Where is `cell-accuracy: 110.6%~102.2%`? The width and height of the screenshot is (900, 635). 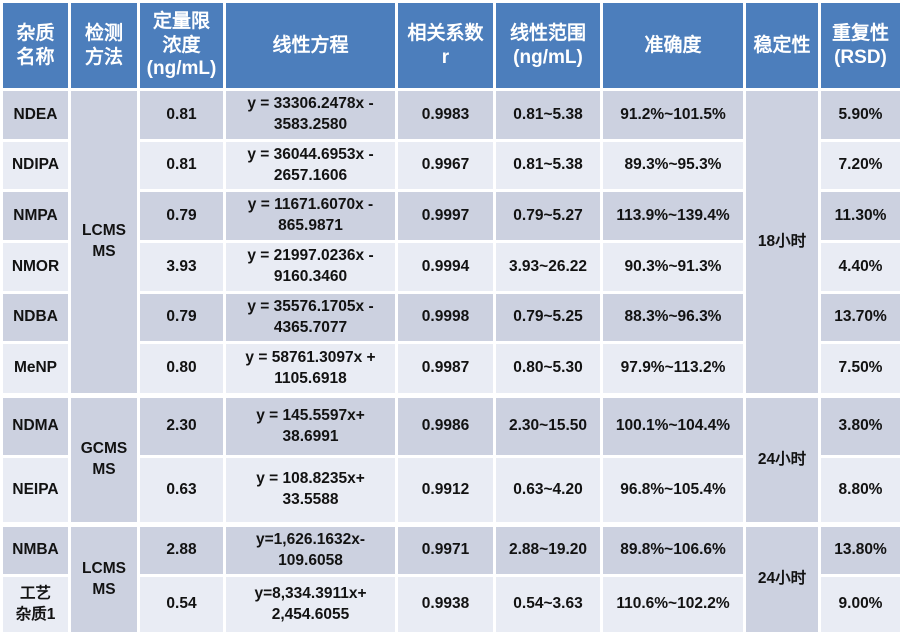 cell-accuracy: 110.6%~102.2% is located at coordinates (673, 605).